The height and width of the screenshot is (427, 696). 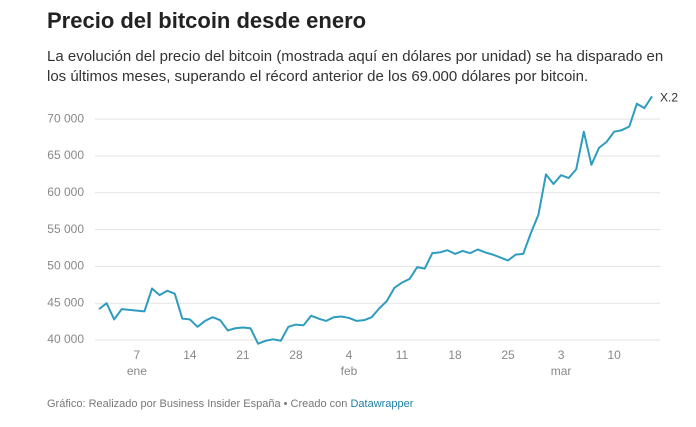 What do you see at coordinates (349, 371) in the screenshot?
I see `x-month-label: feb` at bounding box center [349, 371].